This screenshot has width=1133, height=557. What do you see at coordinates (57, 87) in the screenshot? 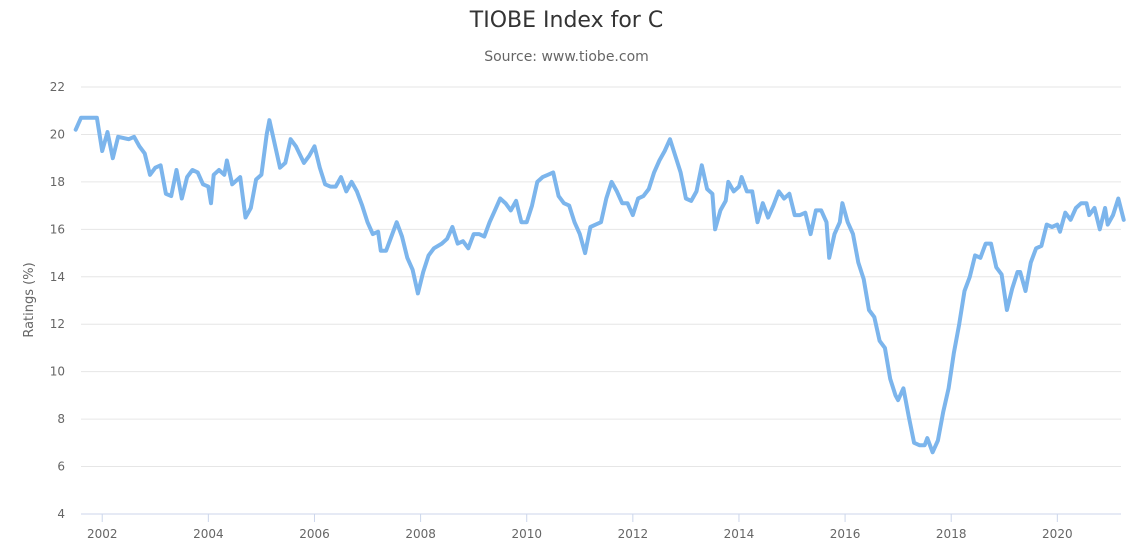
I see `y-tick-label: 22` at bounding box center [57, 87].